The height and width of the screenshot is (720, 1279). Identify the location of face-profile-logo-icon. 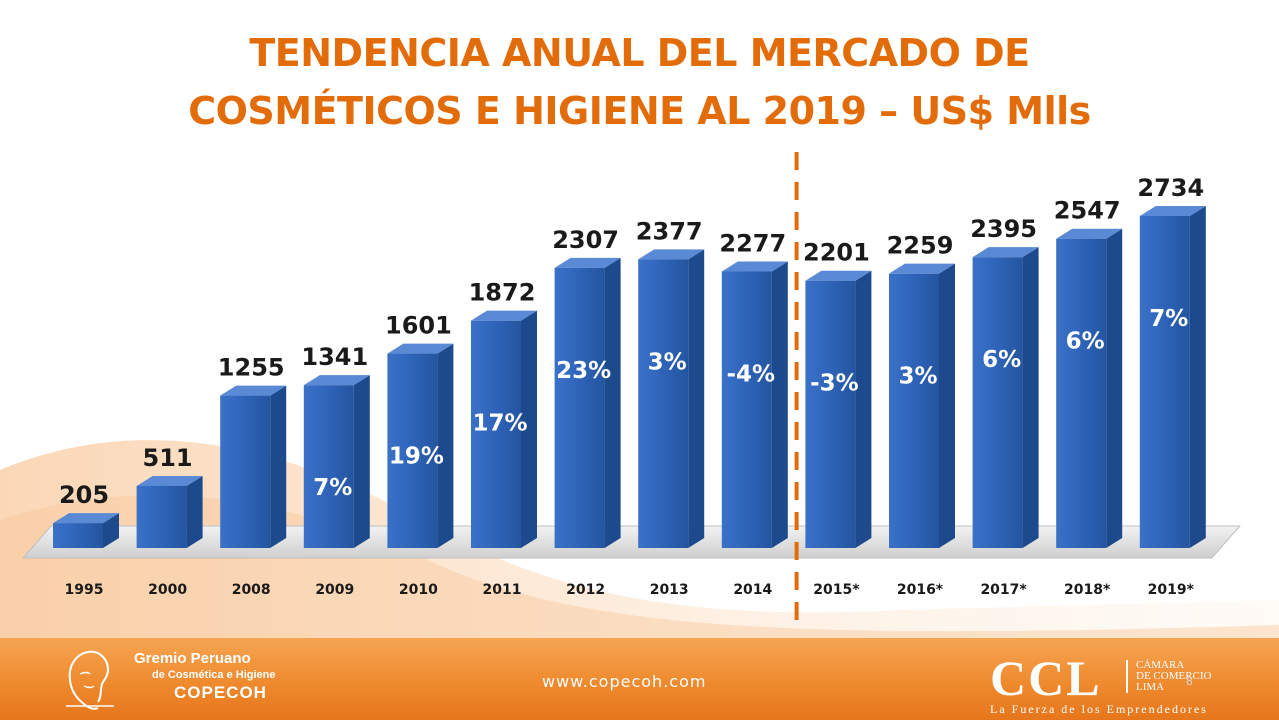
(90, 680).